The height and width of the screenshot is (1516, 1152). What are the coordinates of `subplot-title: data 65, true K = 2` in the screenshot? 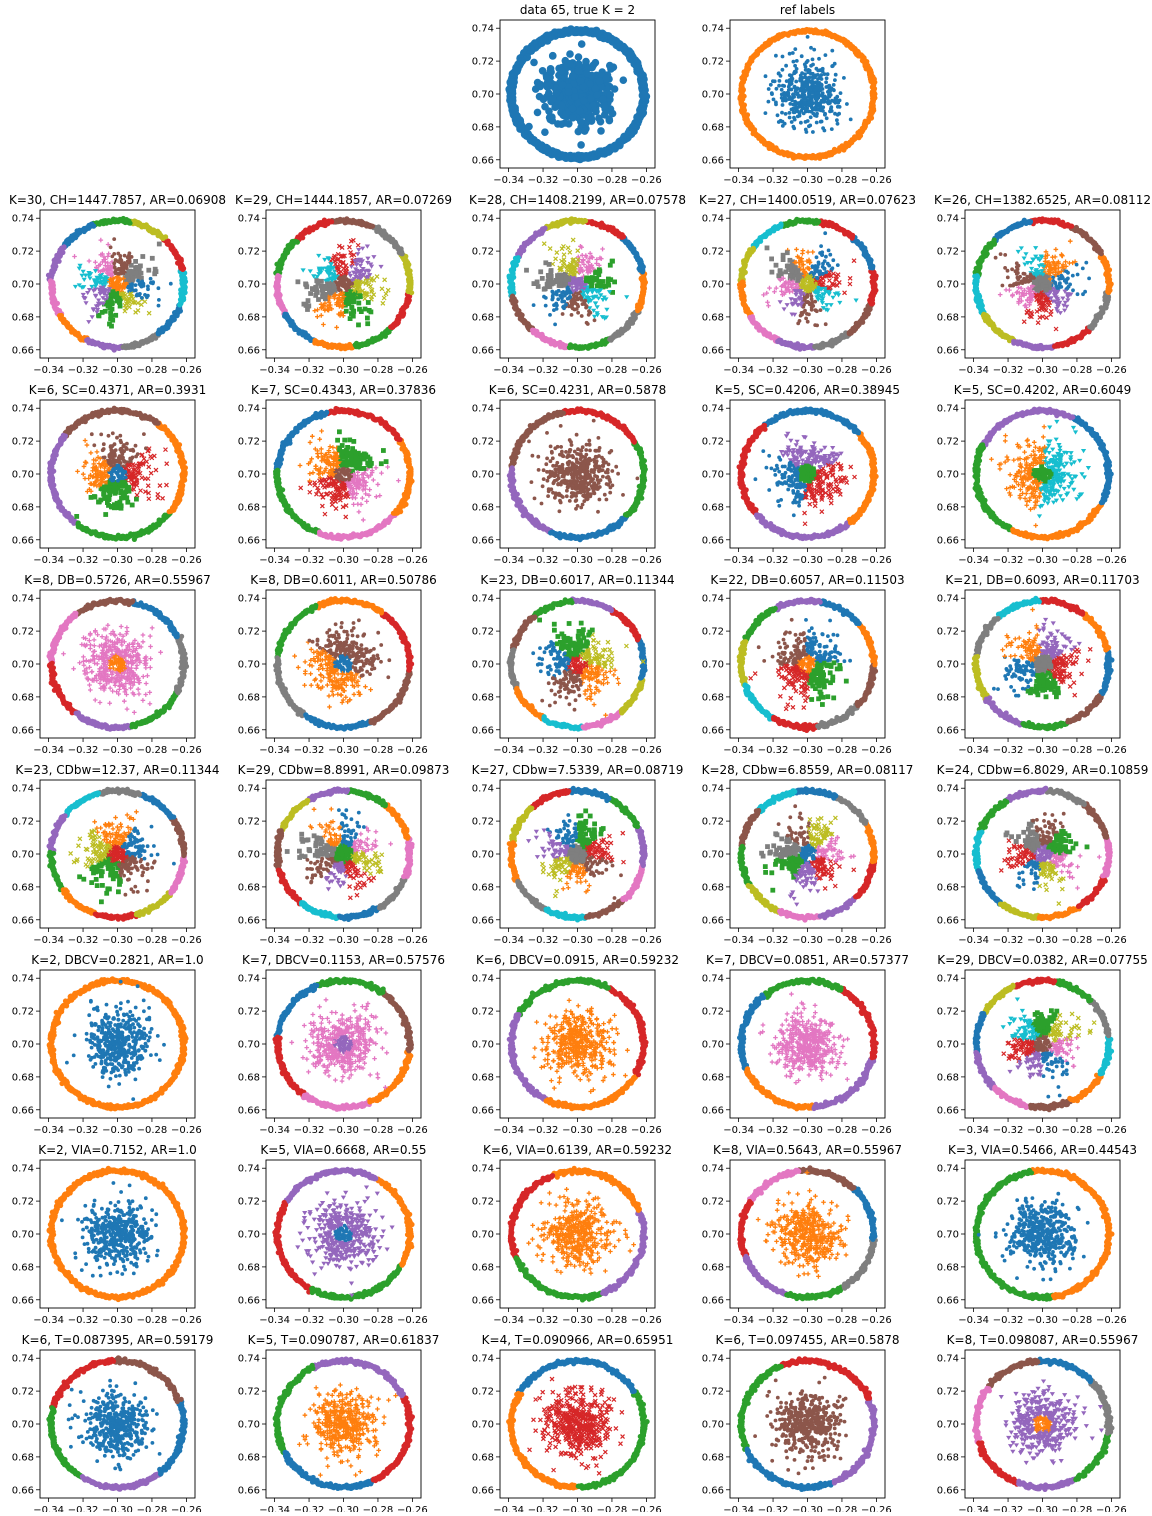 It's located at (577, 10).